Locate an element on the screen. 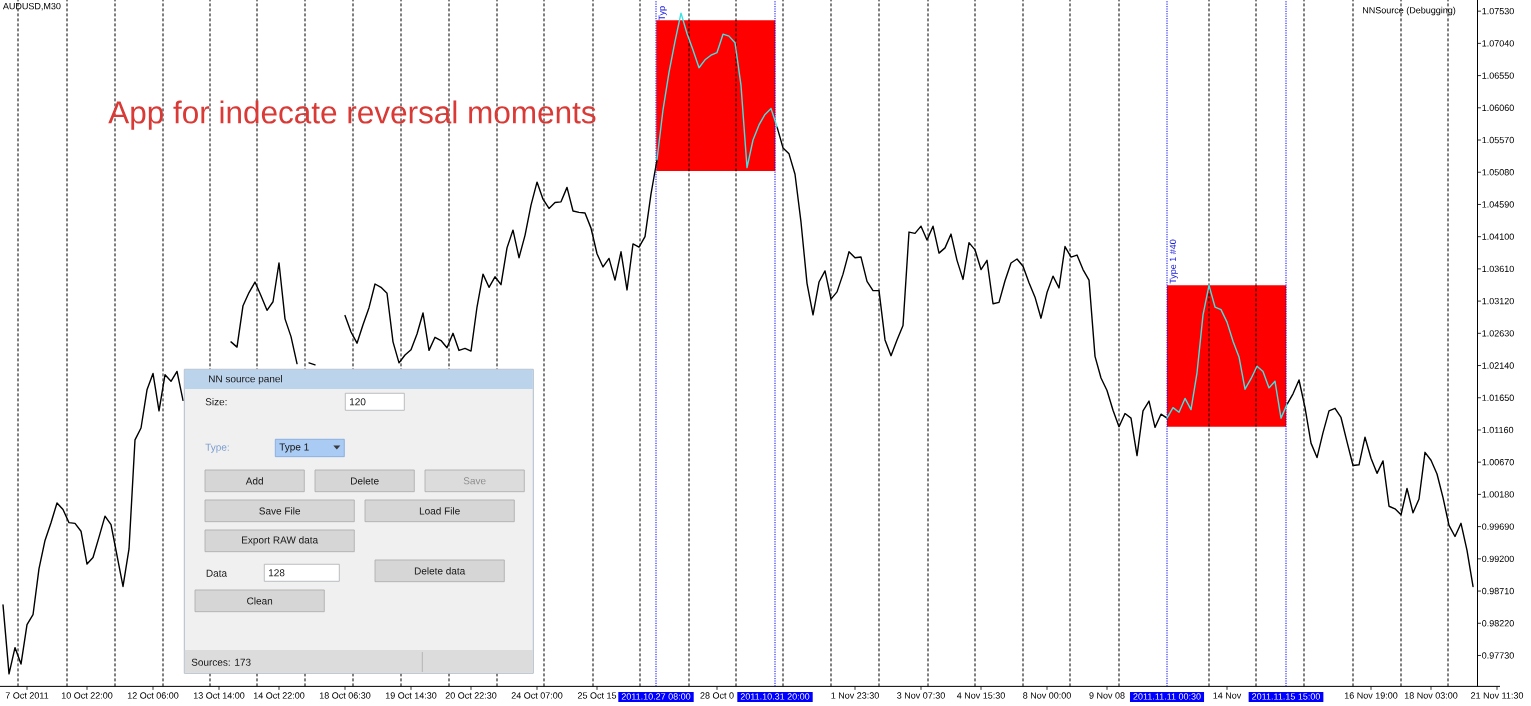 This screenshot has width=1531, height=706. y-tick-label: 1.05570 is located at coordinates (1498, 140).